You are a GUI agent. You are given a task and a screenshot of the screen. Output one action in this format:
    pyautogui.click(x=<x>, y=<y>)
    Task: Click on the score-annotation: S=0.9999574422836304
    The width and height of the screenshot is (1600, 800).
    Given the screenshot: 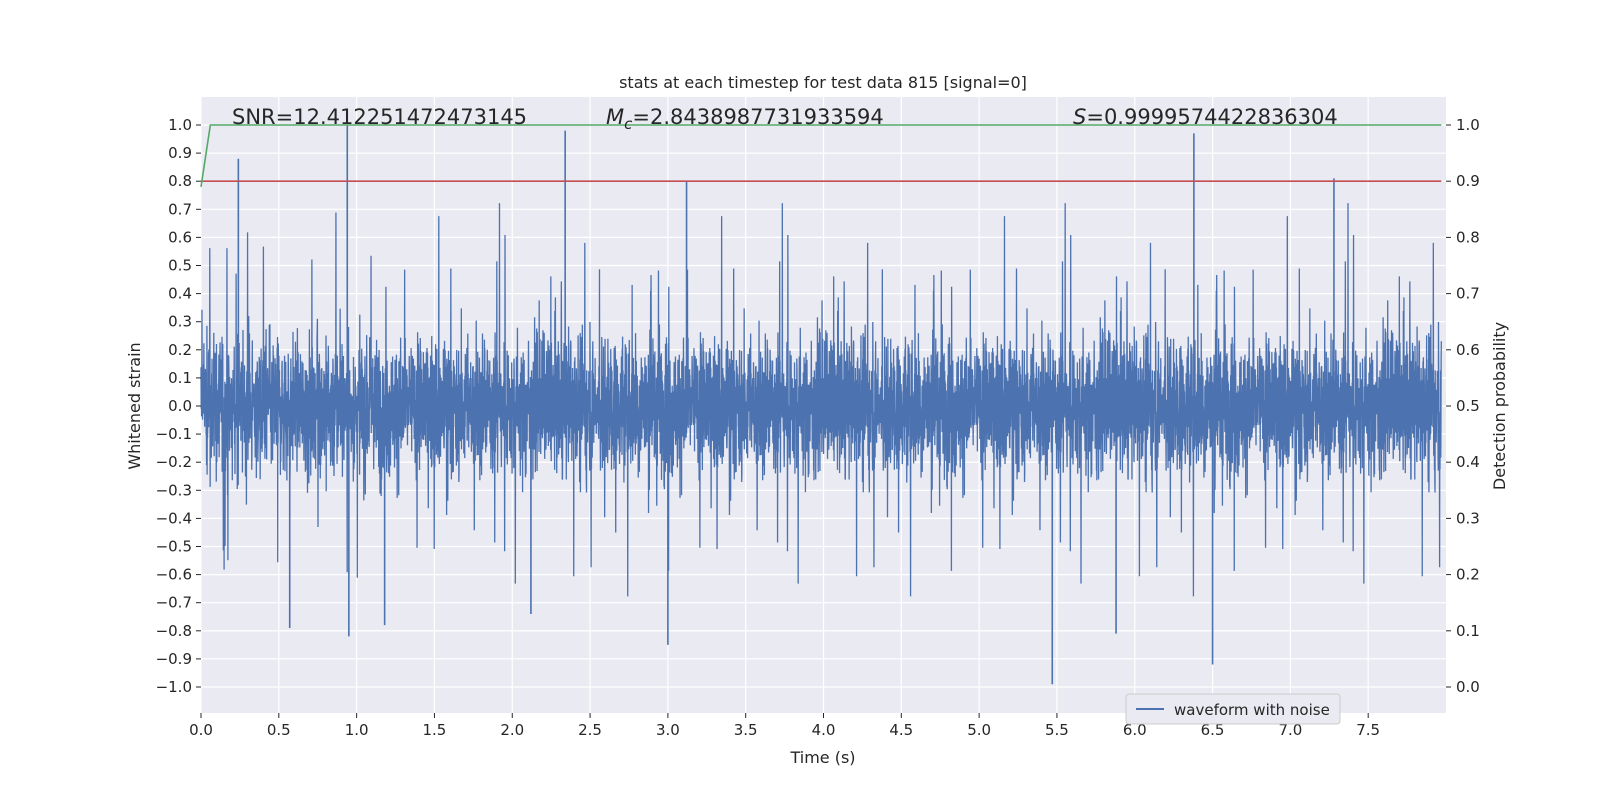 What is the action you would take?
    pyautogui.click(x=1205, y=117)
    